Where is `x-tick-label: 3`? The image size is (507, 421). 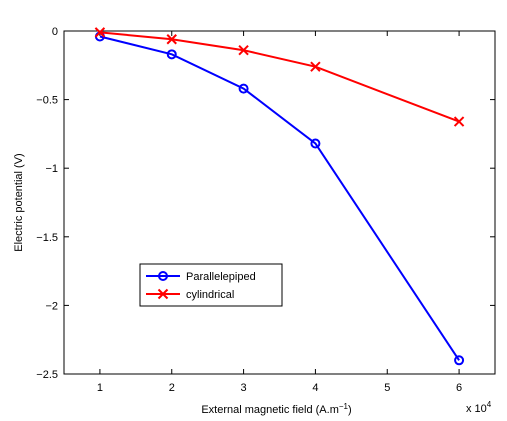
x-tick-label: 3 is located at coordinates (244, 388).